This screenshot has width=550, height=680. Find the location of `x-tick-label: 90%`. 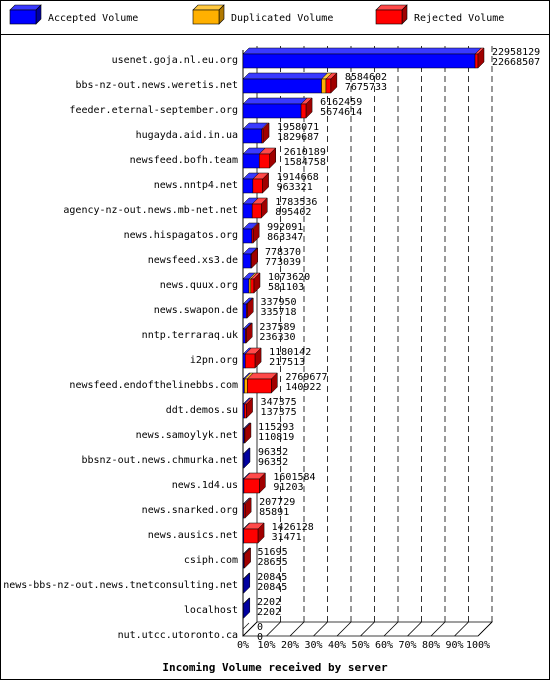

x-tick-label: 90% is located at coordinates (454, 645).